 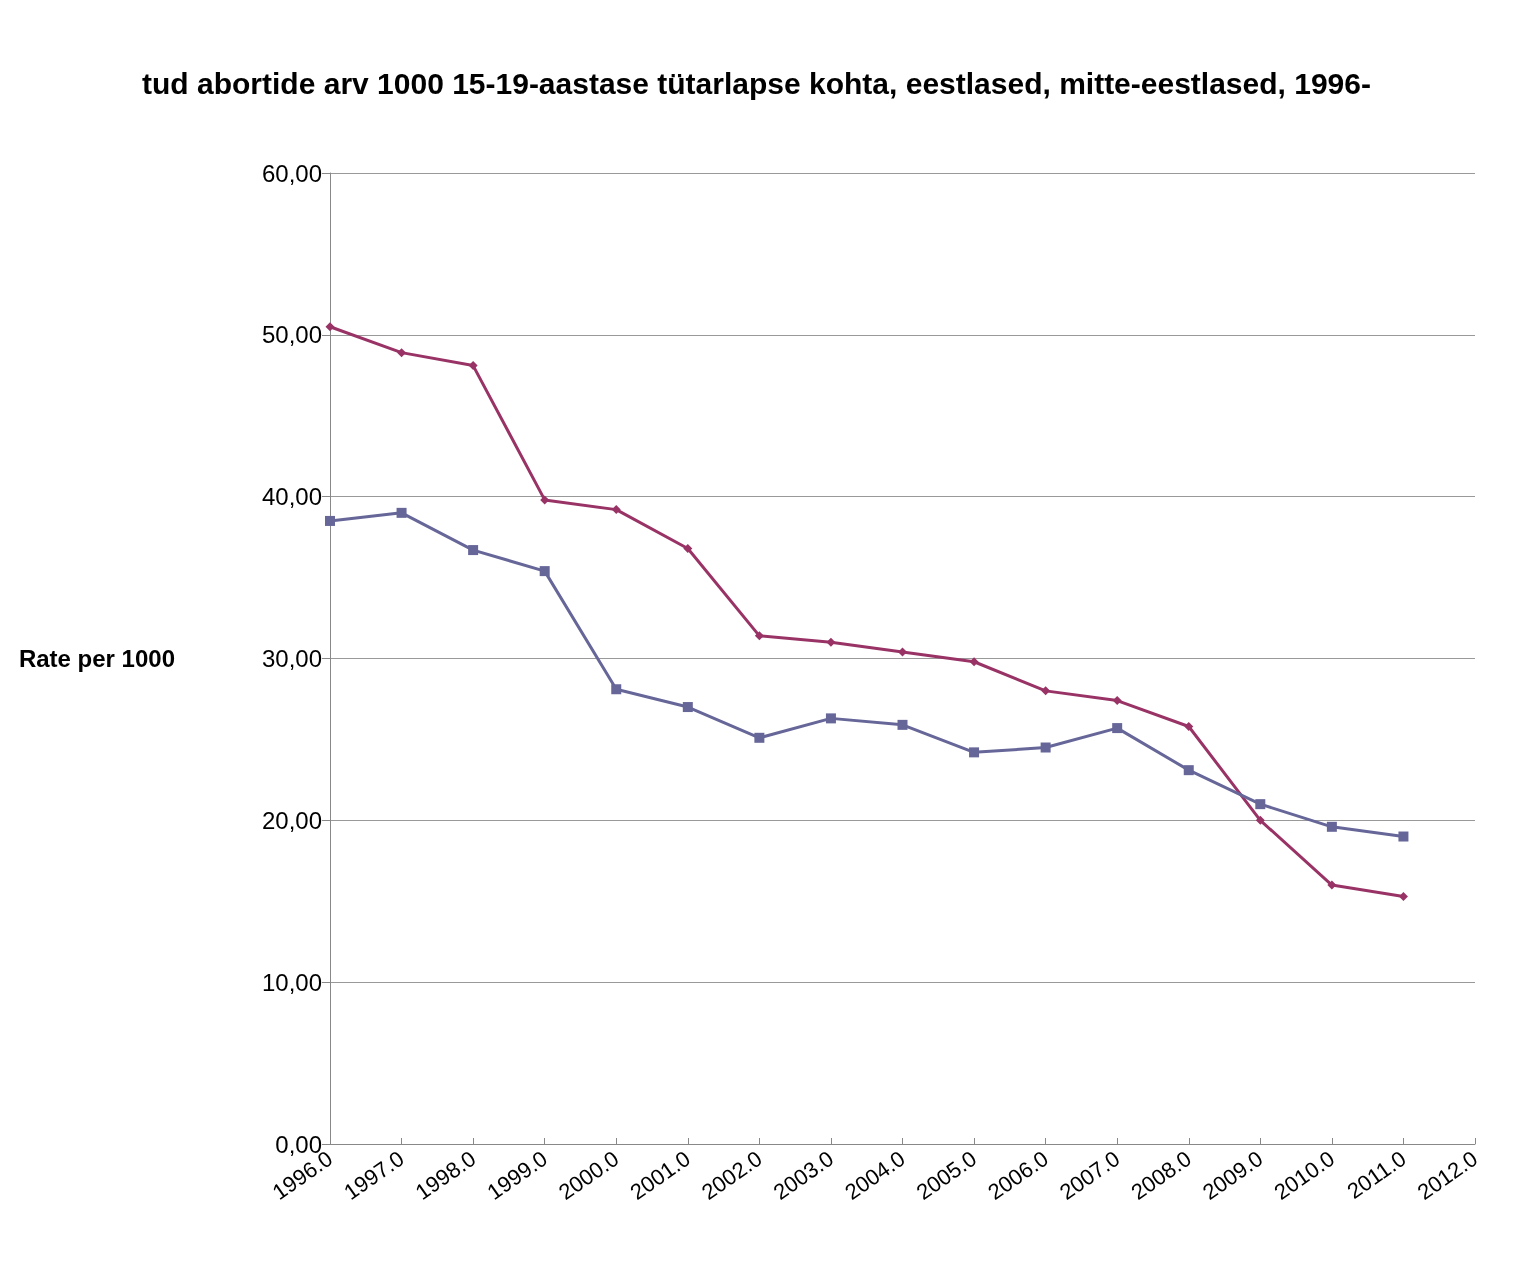 I want to click on y-tick-label: 50,00, so click(x=291, y=335).